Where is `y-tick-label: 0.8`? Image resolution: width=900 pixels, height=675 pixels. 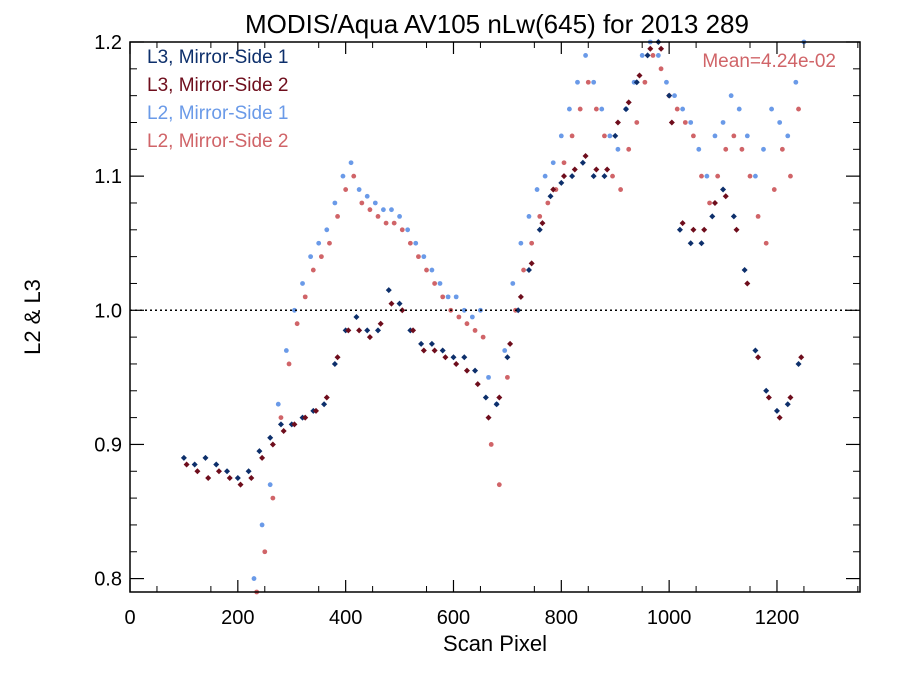
y-tick-label: 0.8 is located at coordinates (108, 580).